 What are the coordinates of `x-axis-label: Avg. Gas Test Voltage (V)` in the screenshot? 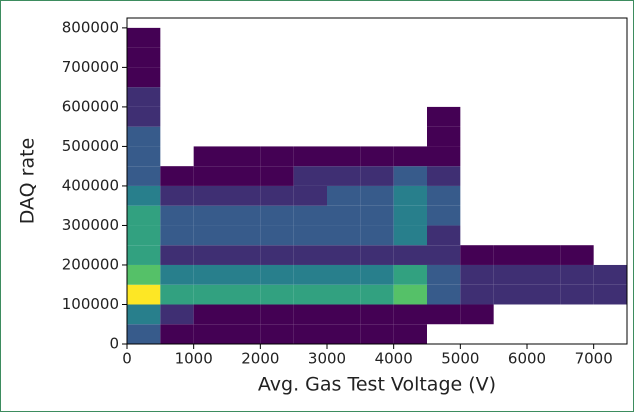 It's located at (377, 385).